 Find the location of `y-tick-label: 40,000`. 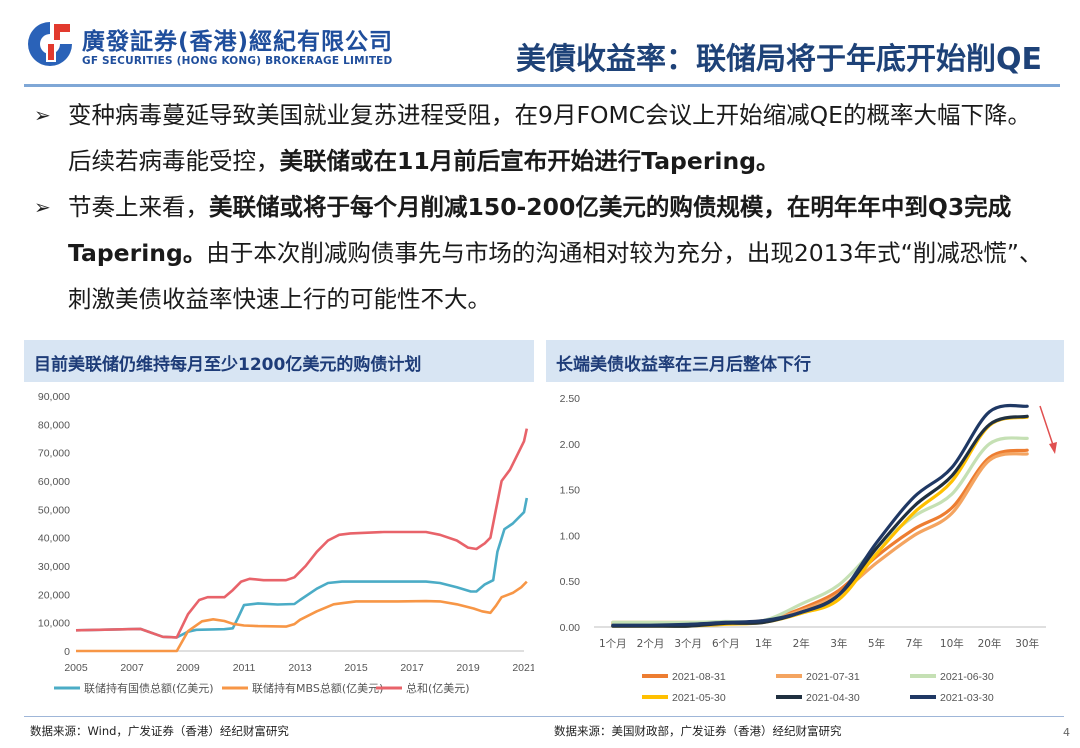

y-tick-label: 40,000 is located at coordinates (54, 539).